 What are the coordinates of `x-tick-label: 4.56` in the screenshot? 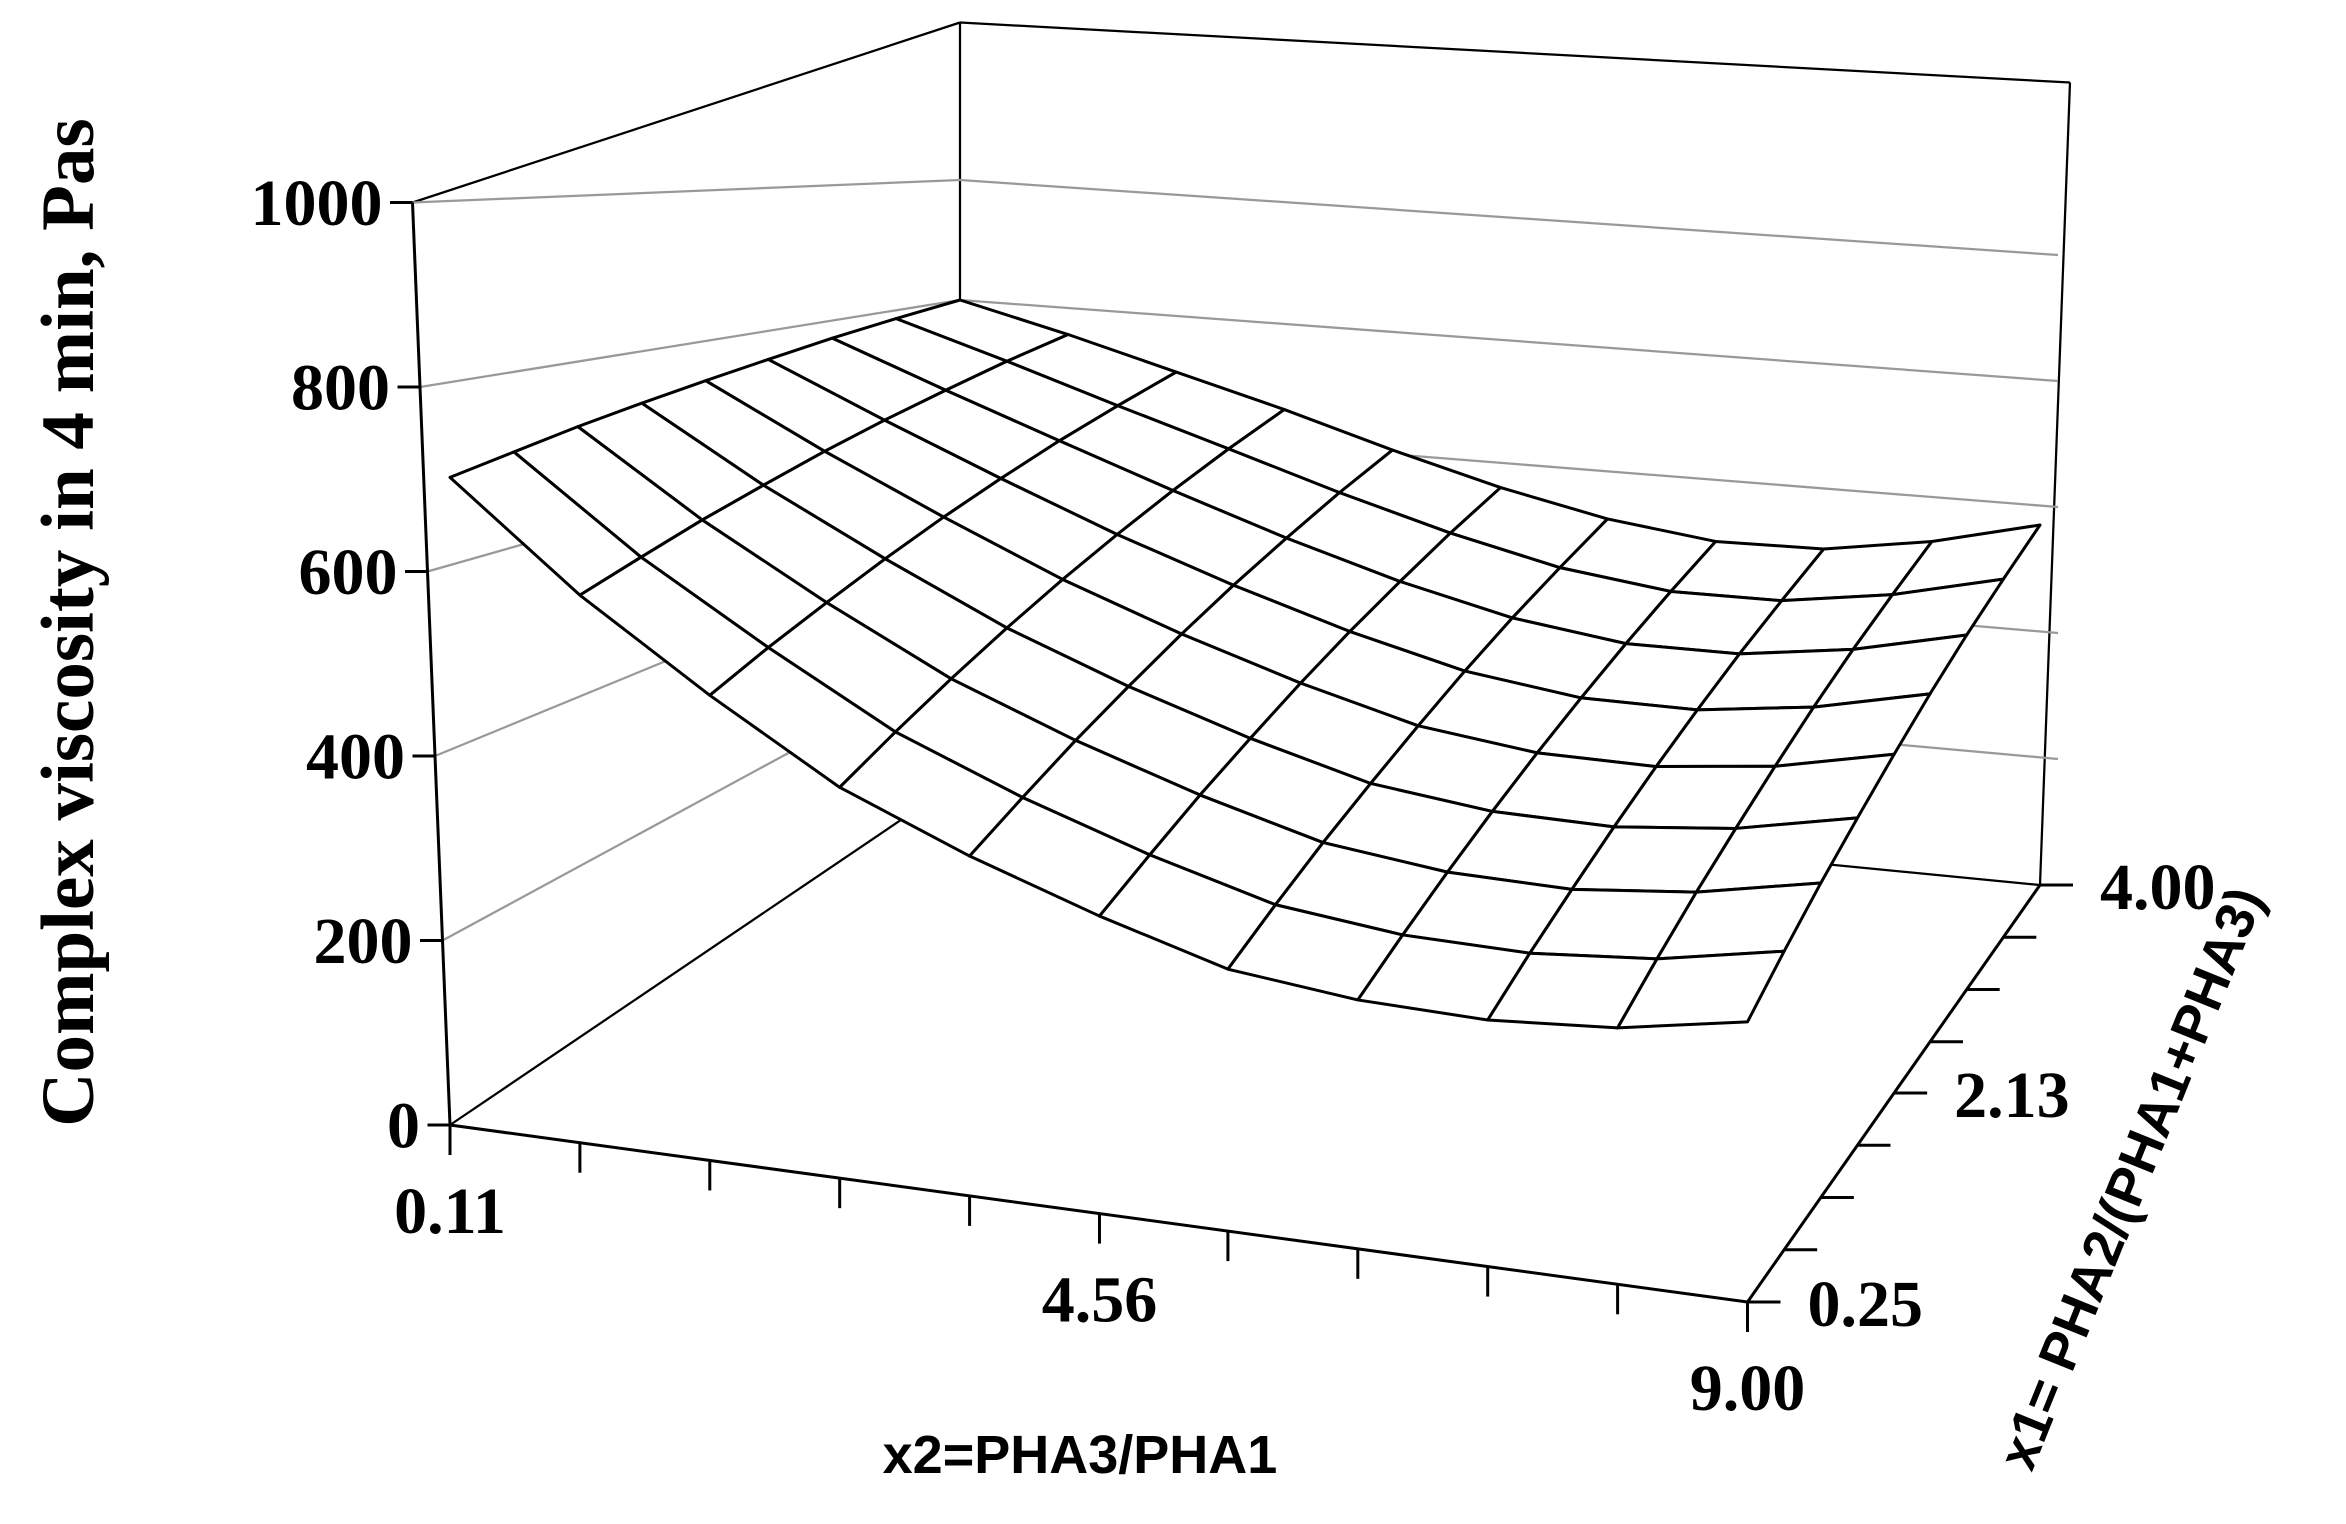 It's located at (1100, 1300).